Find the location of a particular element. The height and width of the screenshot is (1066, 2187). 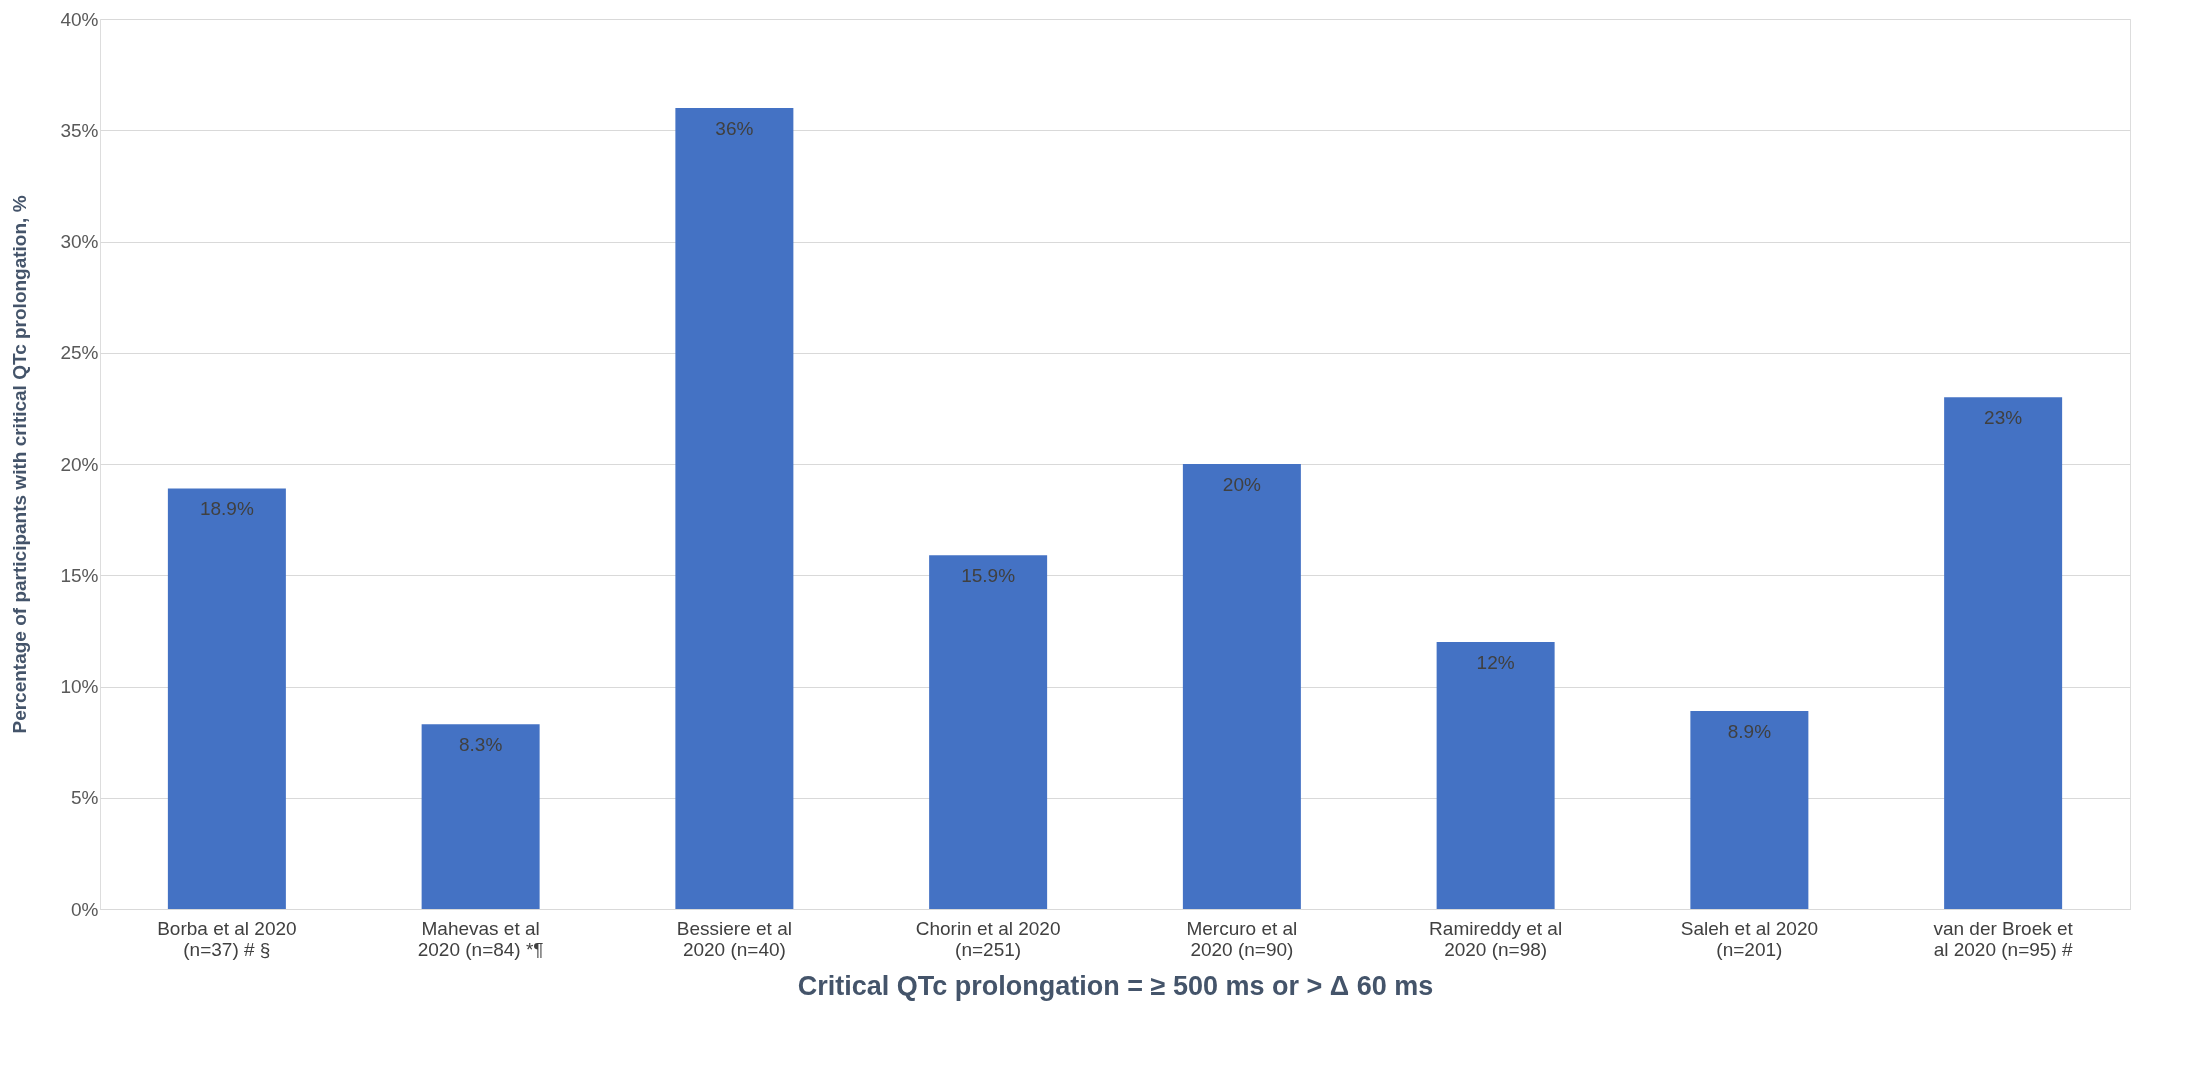

y-tick-label: 0% is located at coordinates (85, 909).